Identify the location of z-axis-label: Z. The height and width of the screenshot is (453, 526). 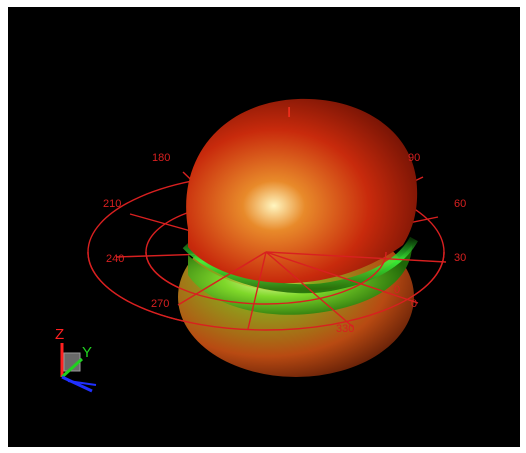
(59, 334).